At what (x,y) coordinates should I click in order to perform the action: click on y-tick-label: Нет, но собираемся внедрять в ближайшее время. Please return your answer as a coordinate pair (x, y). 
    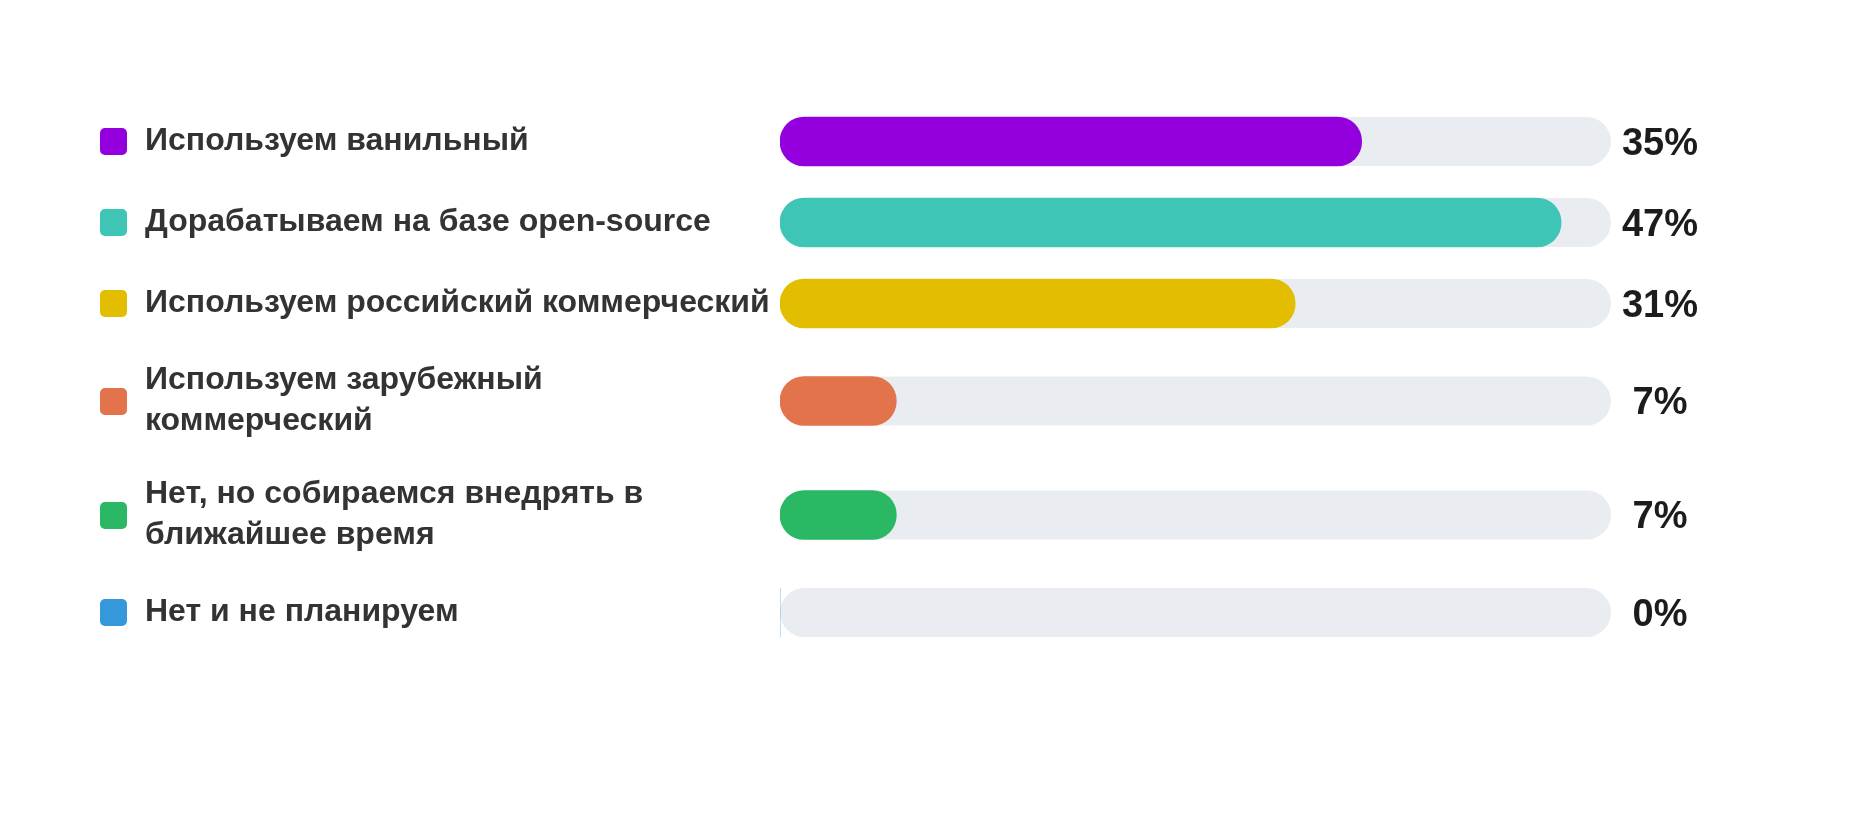
    Looking at the image, I should click on (394, 513).